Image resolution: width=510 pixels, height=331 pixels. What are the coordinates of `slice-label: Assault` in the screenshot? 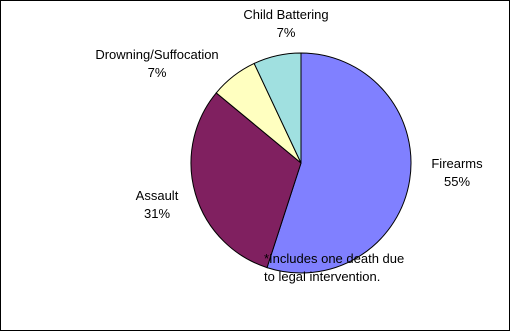 It's located at (157, 195).